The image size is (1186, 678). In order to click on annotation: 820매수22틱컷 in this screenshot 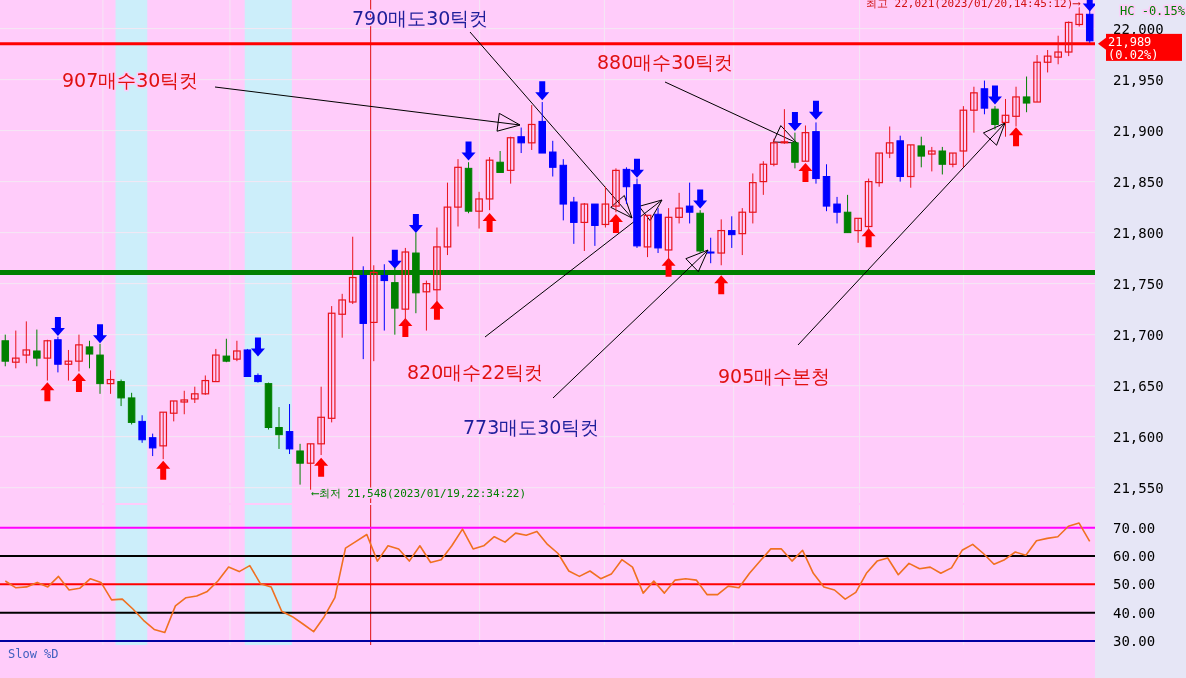, I will do `click(475, 372)`.